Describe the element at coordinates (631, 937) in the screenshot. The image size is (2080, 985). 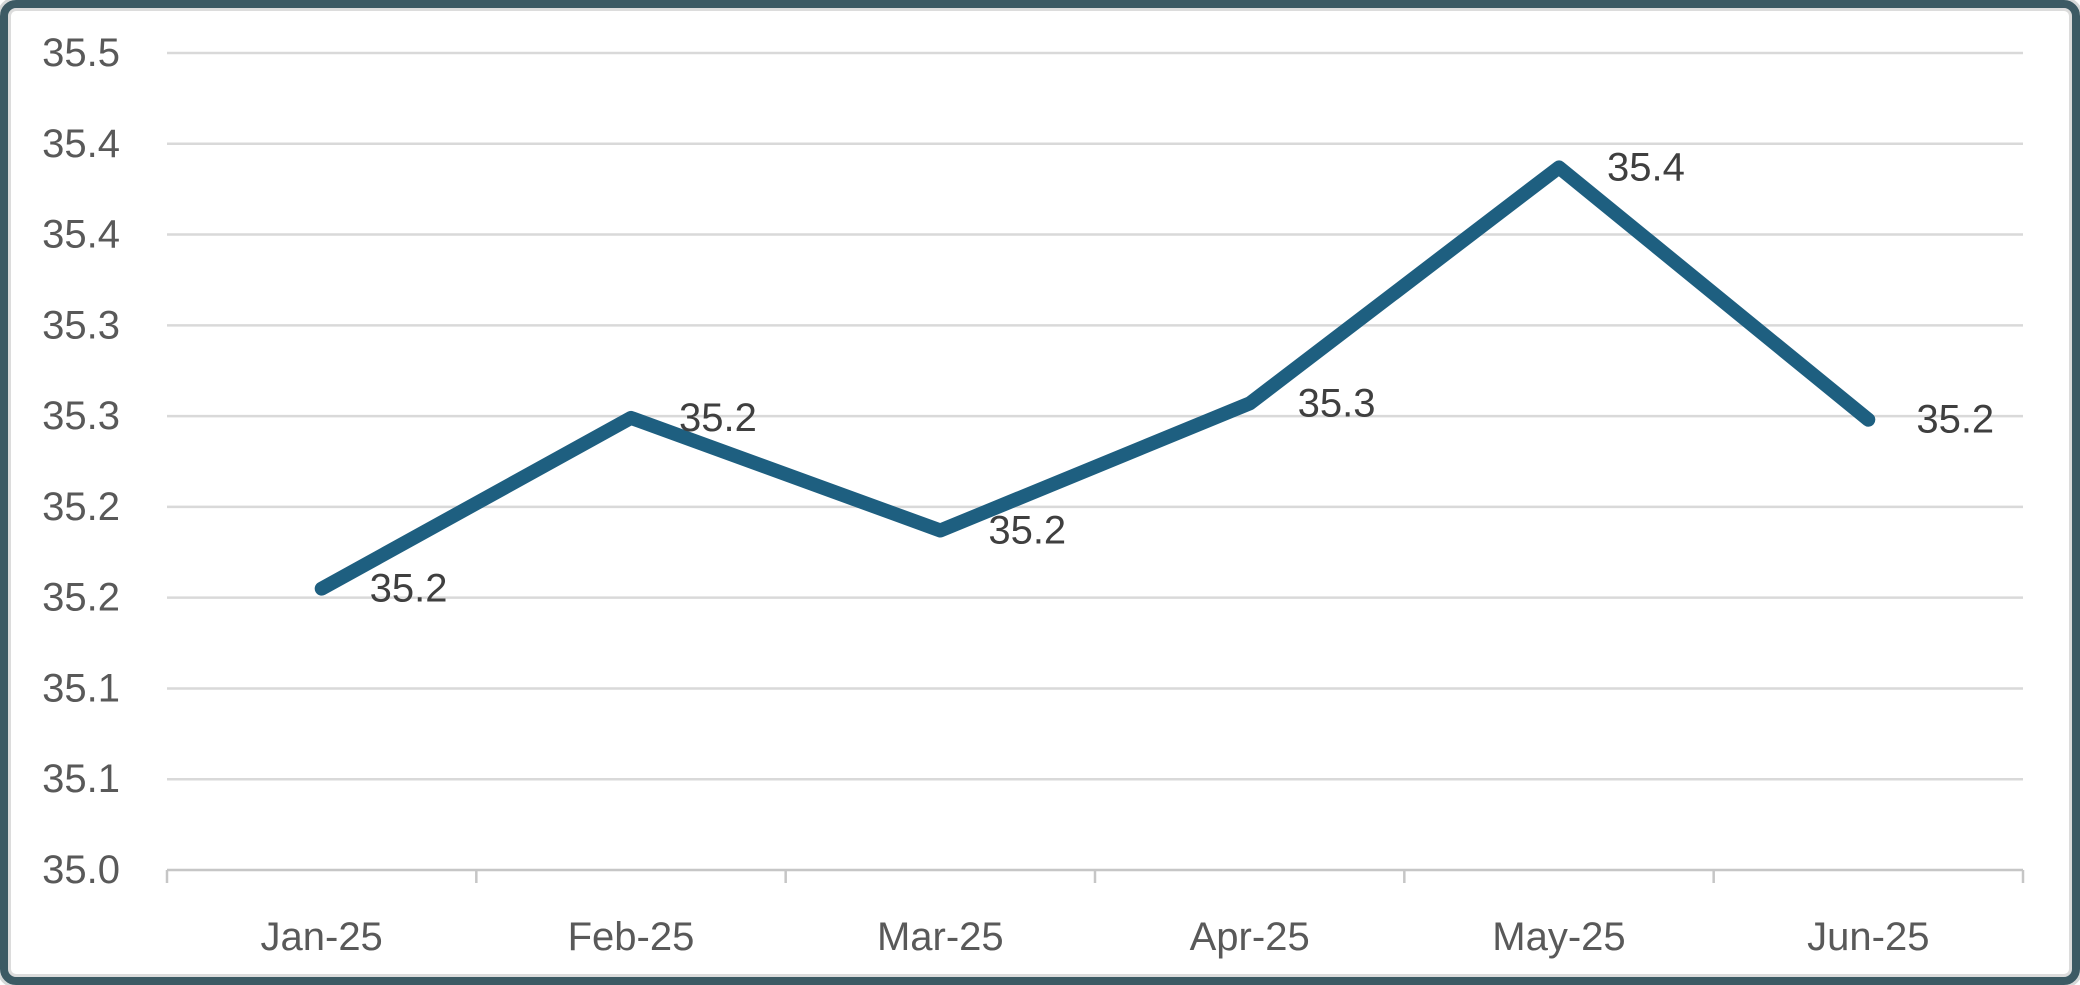
I see `x-axis-category-label: Feb-25` at that location.